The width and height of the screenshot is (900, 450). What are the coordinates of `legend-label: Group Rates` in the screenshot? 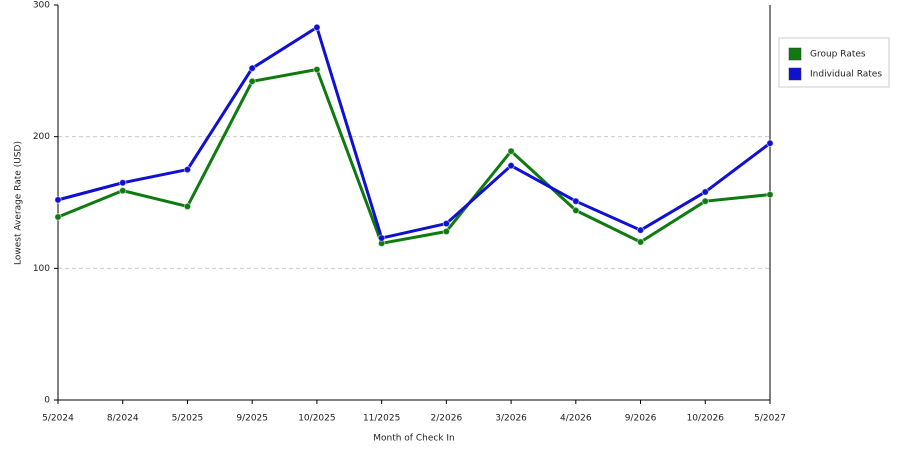 It's located at (838, 55).